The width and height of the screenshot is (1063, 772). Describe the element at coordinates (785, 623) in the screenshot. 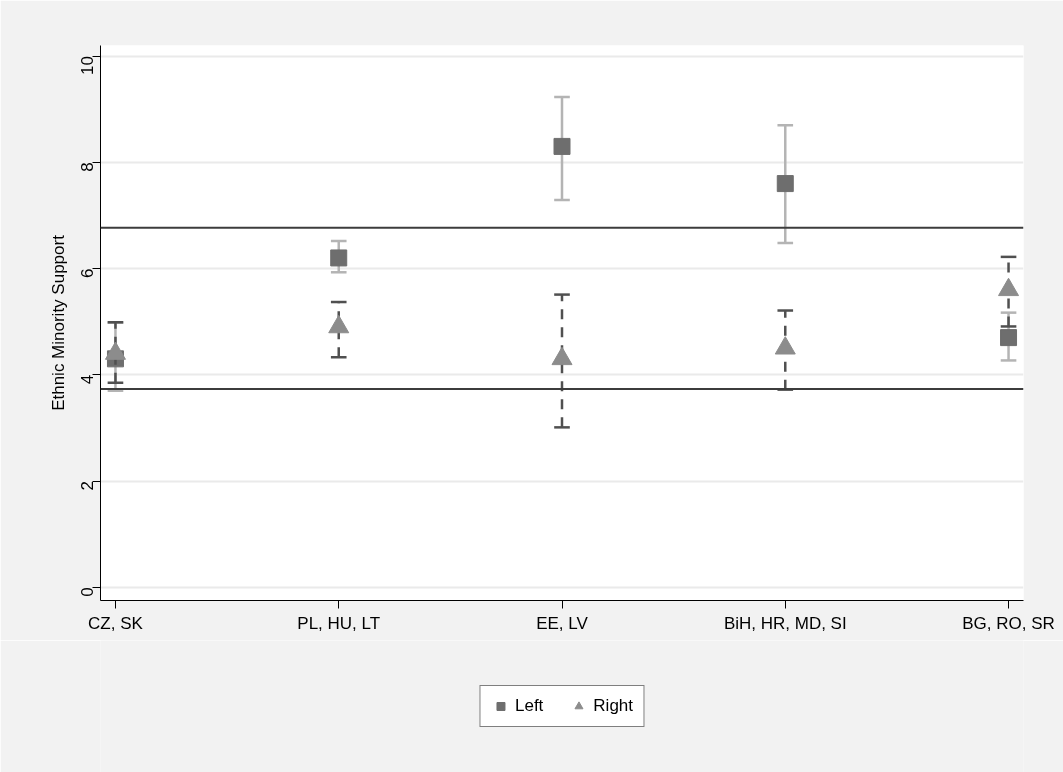

I see `x-tick-label: BiH, HR, MD, SI` at that location.